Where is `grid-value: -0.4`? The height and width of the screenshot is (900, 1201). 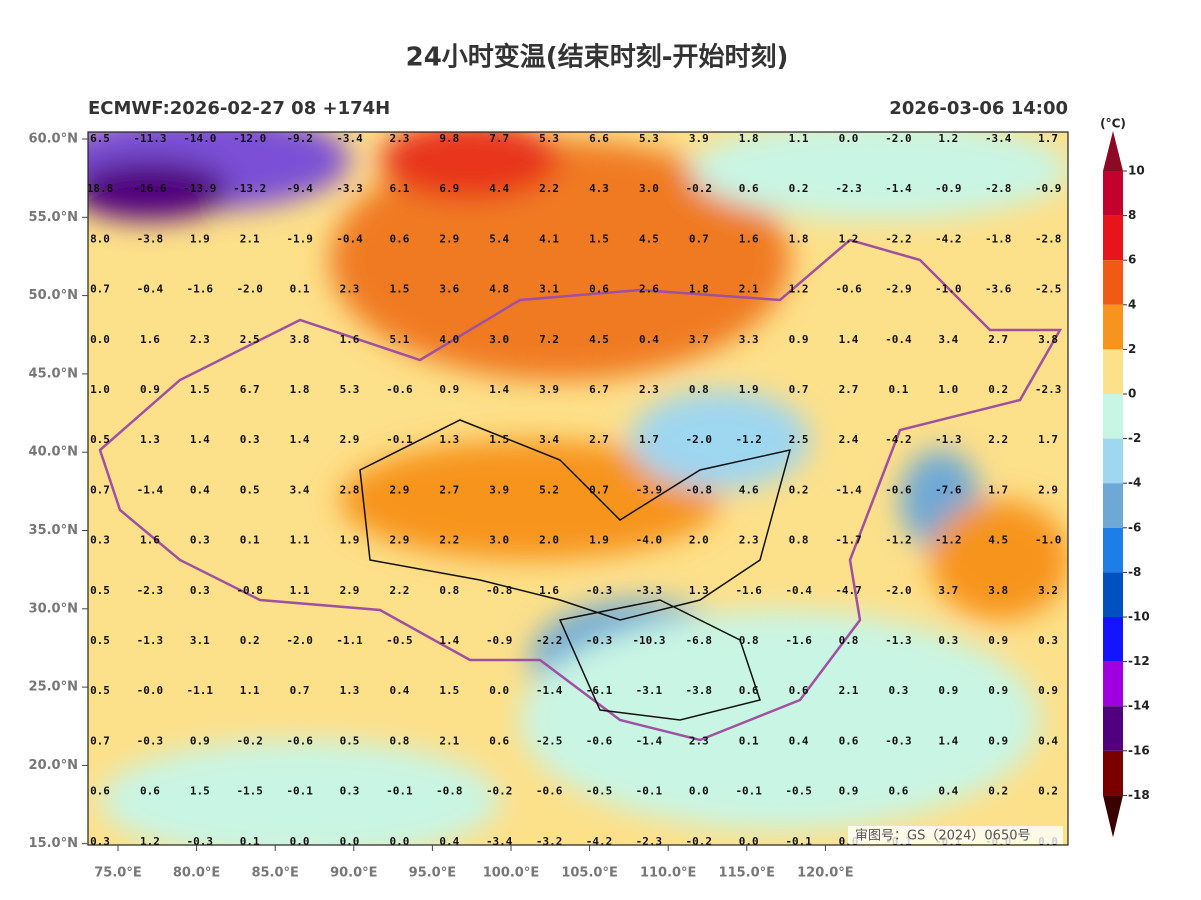 grid-value: -0.4 is located at coordinates (898, 339).